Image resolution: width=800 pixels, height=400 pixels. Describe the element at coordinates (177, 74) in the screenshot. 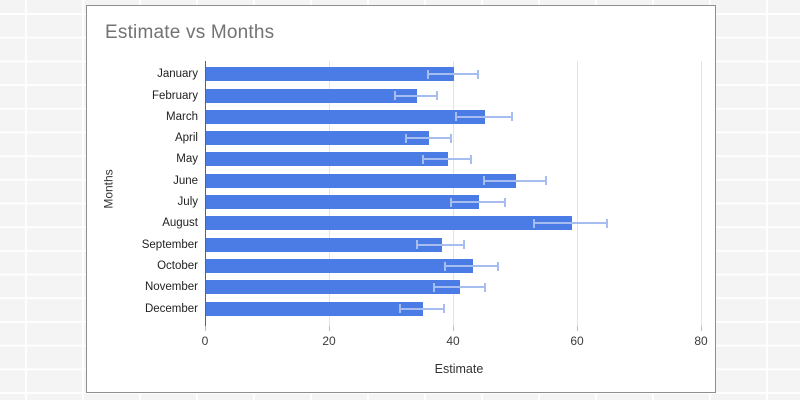

I see `y-category-label: January` at that location.